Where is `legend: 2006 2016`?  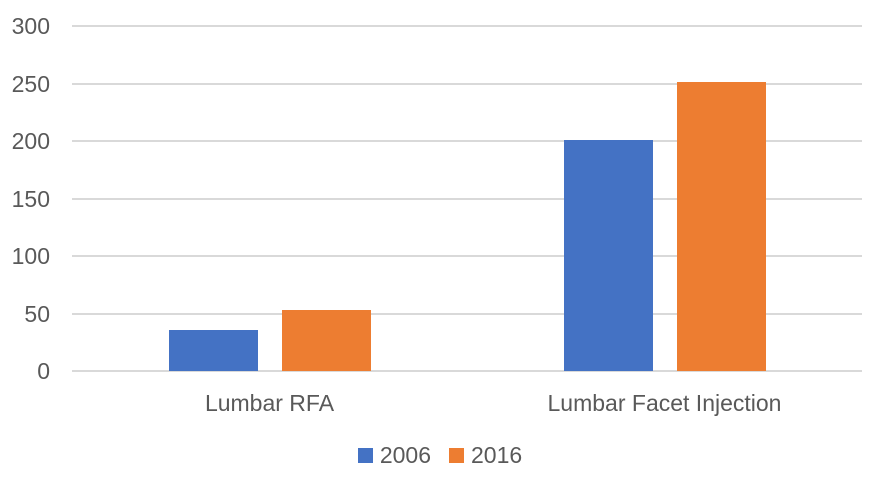
legend: 2006 2016 is located at coordinates (440, 455).